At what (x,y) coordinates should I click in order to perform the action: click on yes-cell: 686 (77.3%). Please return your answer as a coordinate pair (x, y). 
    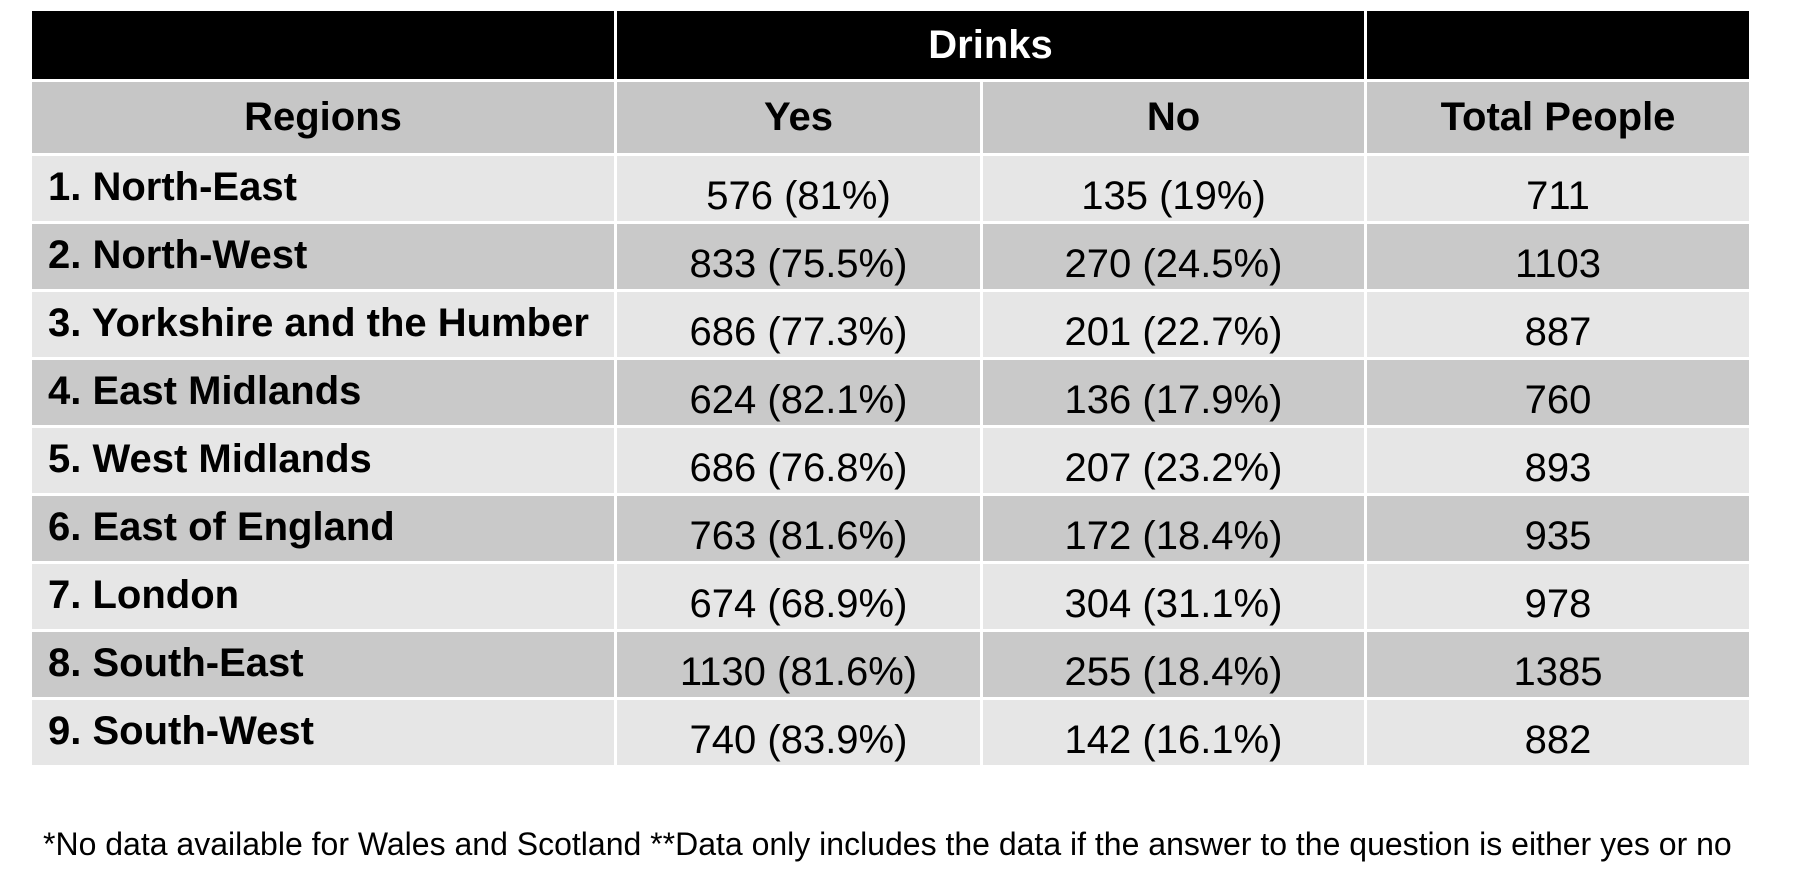
    Looking at the image, I should click on (798, 324).